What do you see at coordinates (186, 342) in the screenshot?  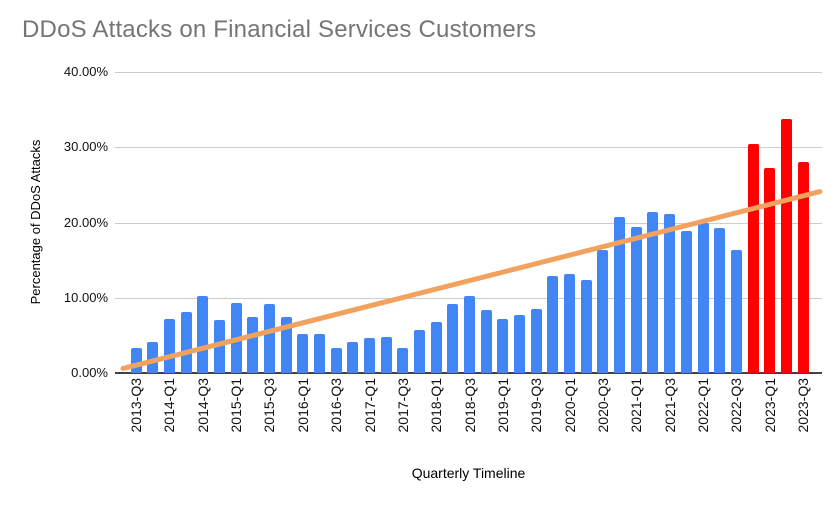 I see `bar-2014-Q2` at bounding box center [186, 342].